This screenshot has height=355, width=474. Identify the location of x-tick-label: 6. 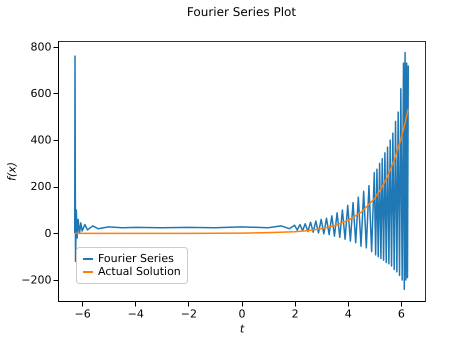
(401, 314).